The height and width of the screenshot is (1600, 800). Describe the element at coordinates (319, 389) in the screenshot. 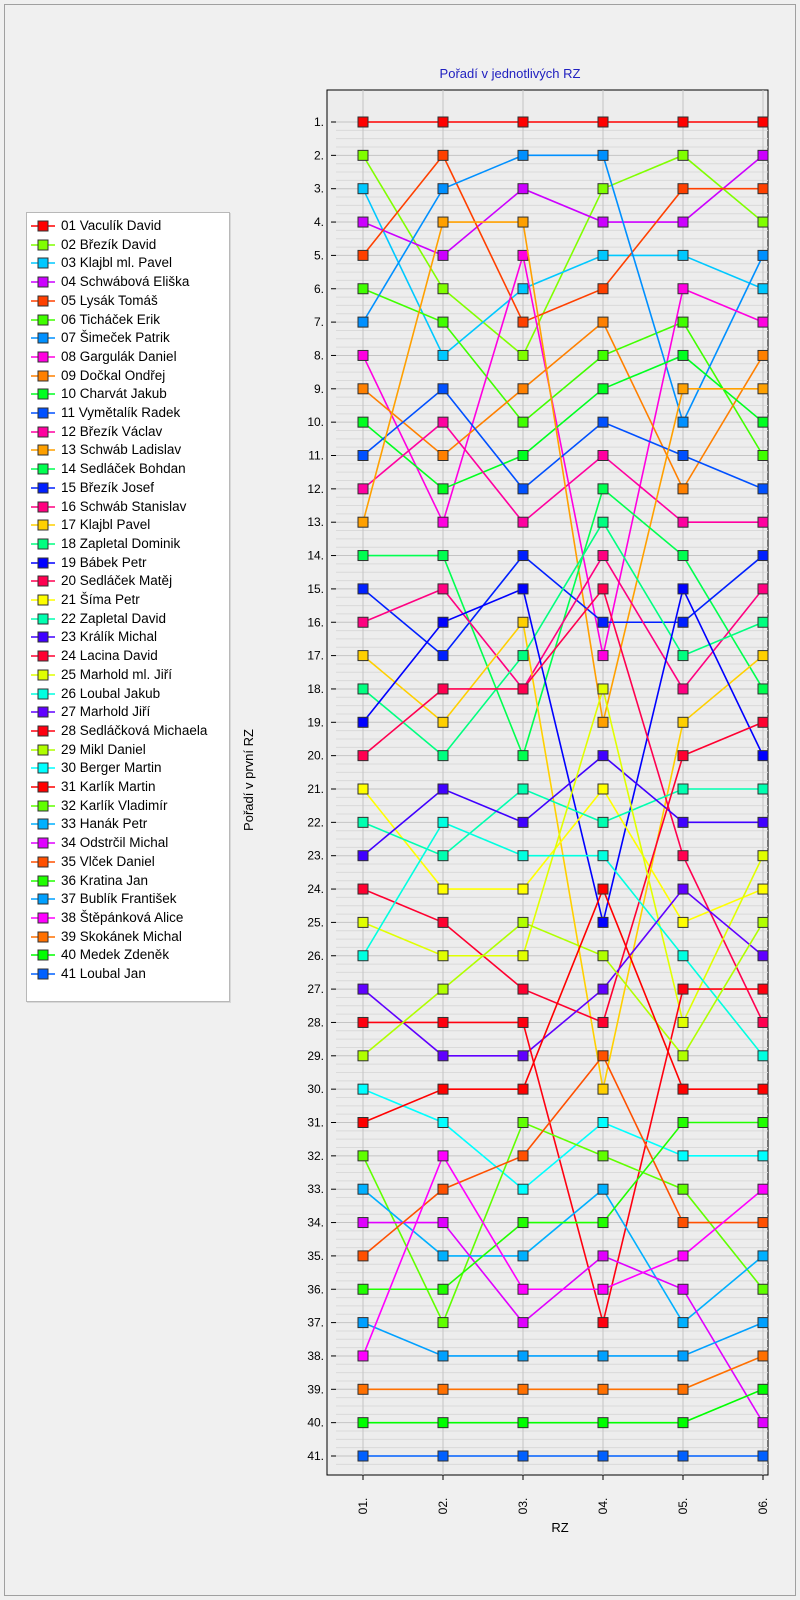

I see `y-tick-label: 9.` at that location.